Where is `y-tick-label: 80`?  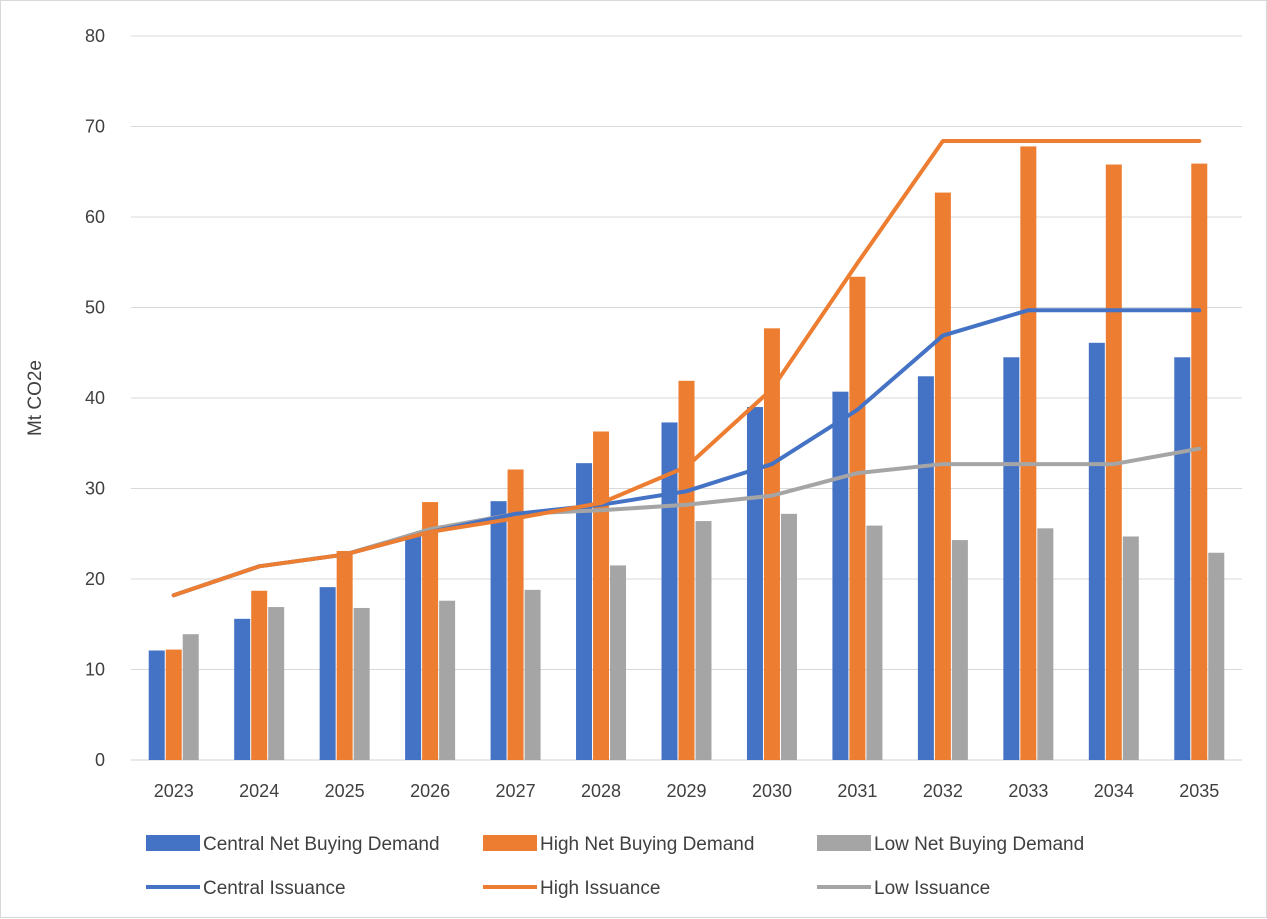
y-tick-label: 80 is located at coordinates (95, 36).